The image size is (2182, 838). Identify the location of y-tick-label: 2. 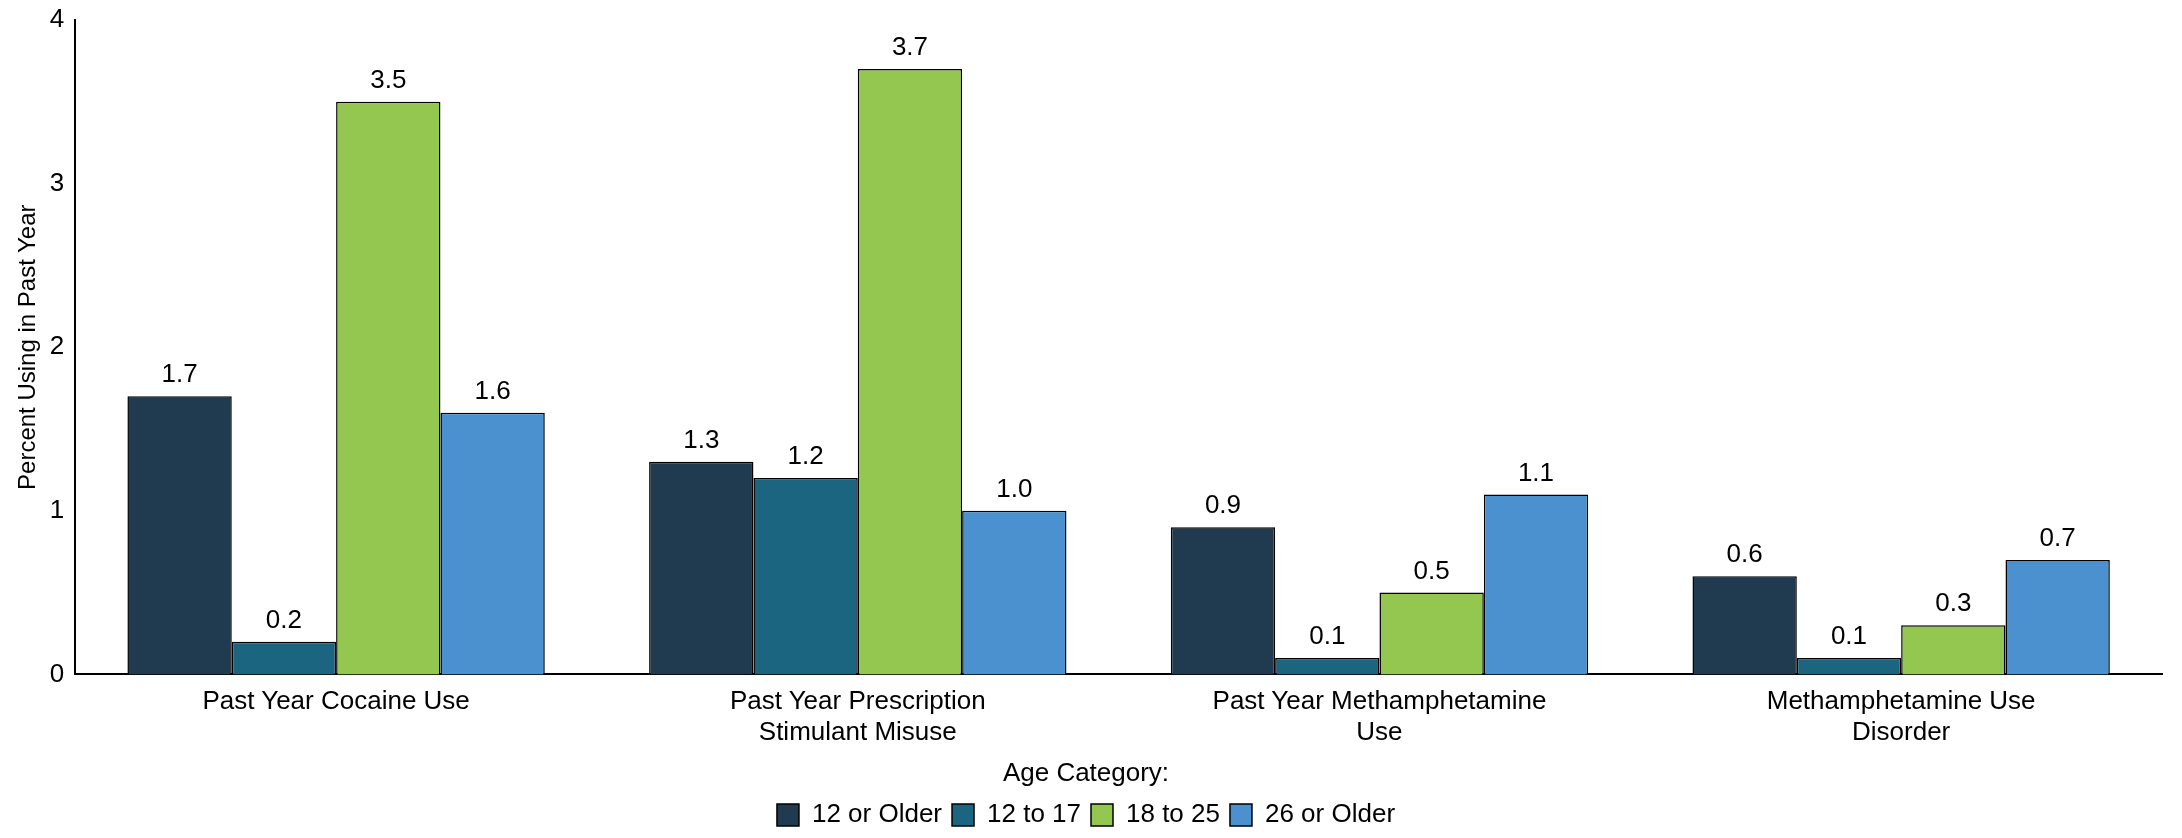
(57, 345).